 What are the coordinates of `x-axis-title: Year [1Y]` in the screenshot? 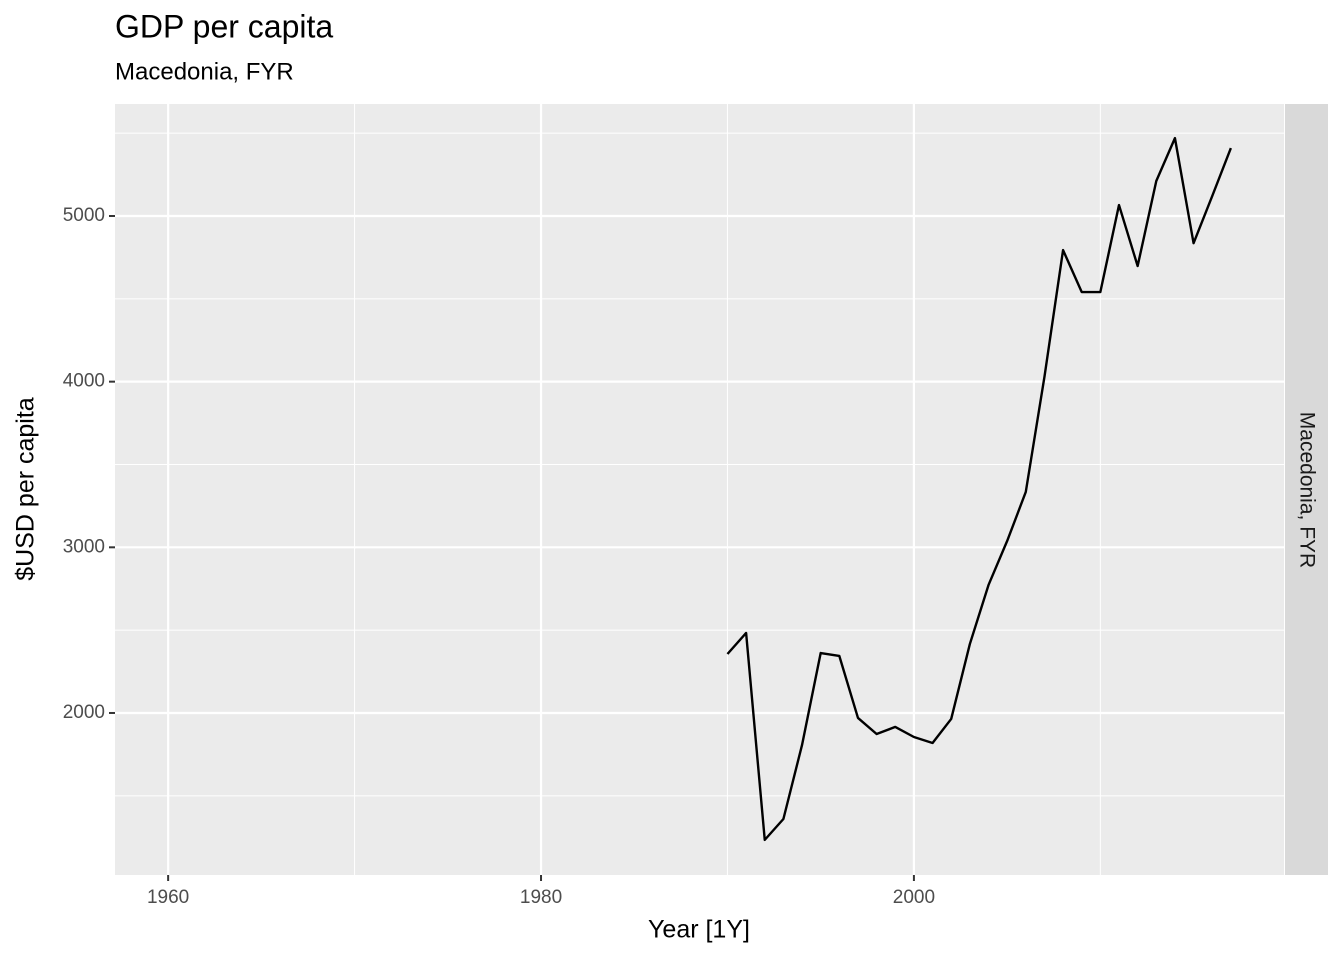 It's located at (699, 930).